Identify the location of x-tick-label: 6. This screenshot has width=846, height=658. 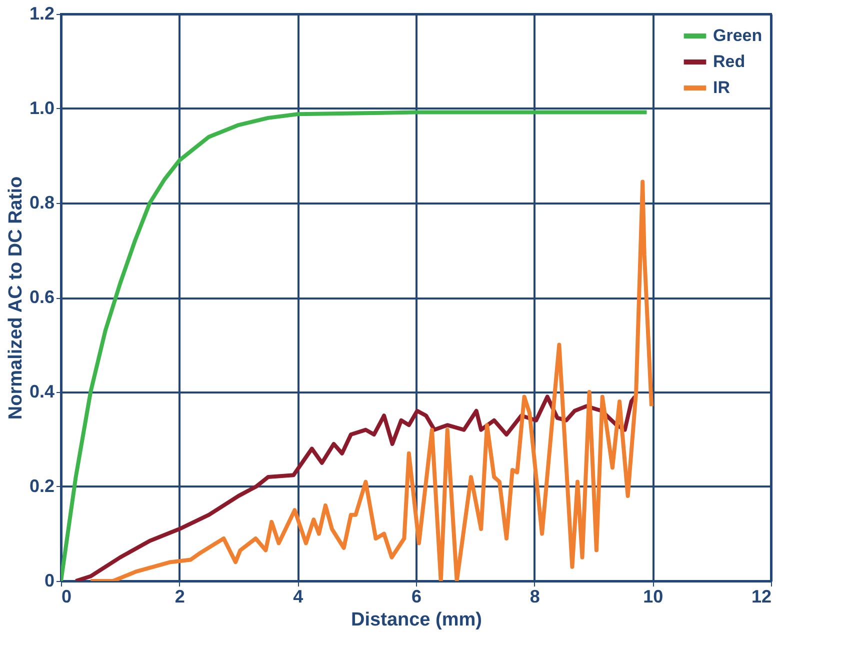
(416, 596).